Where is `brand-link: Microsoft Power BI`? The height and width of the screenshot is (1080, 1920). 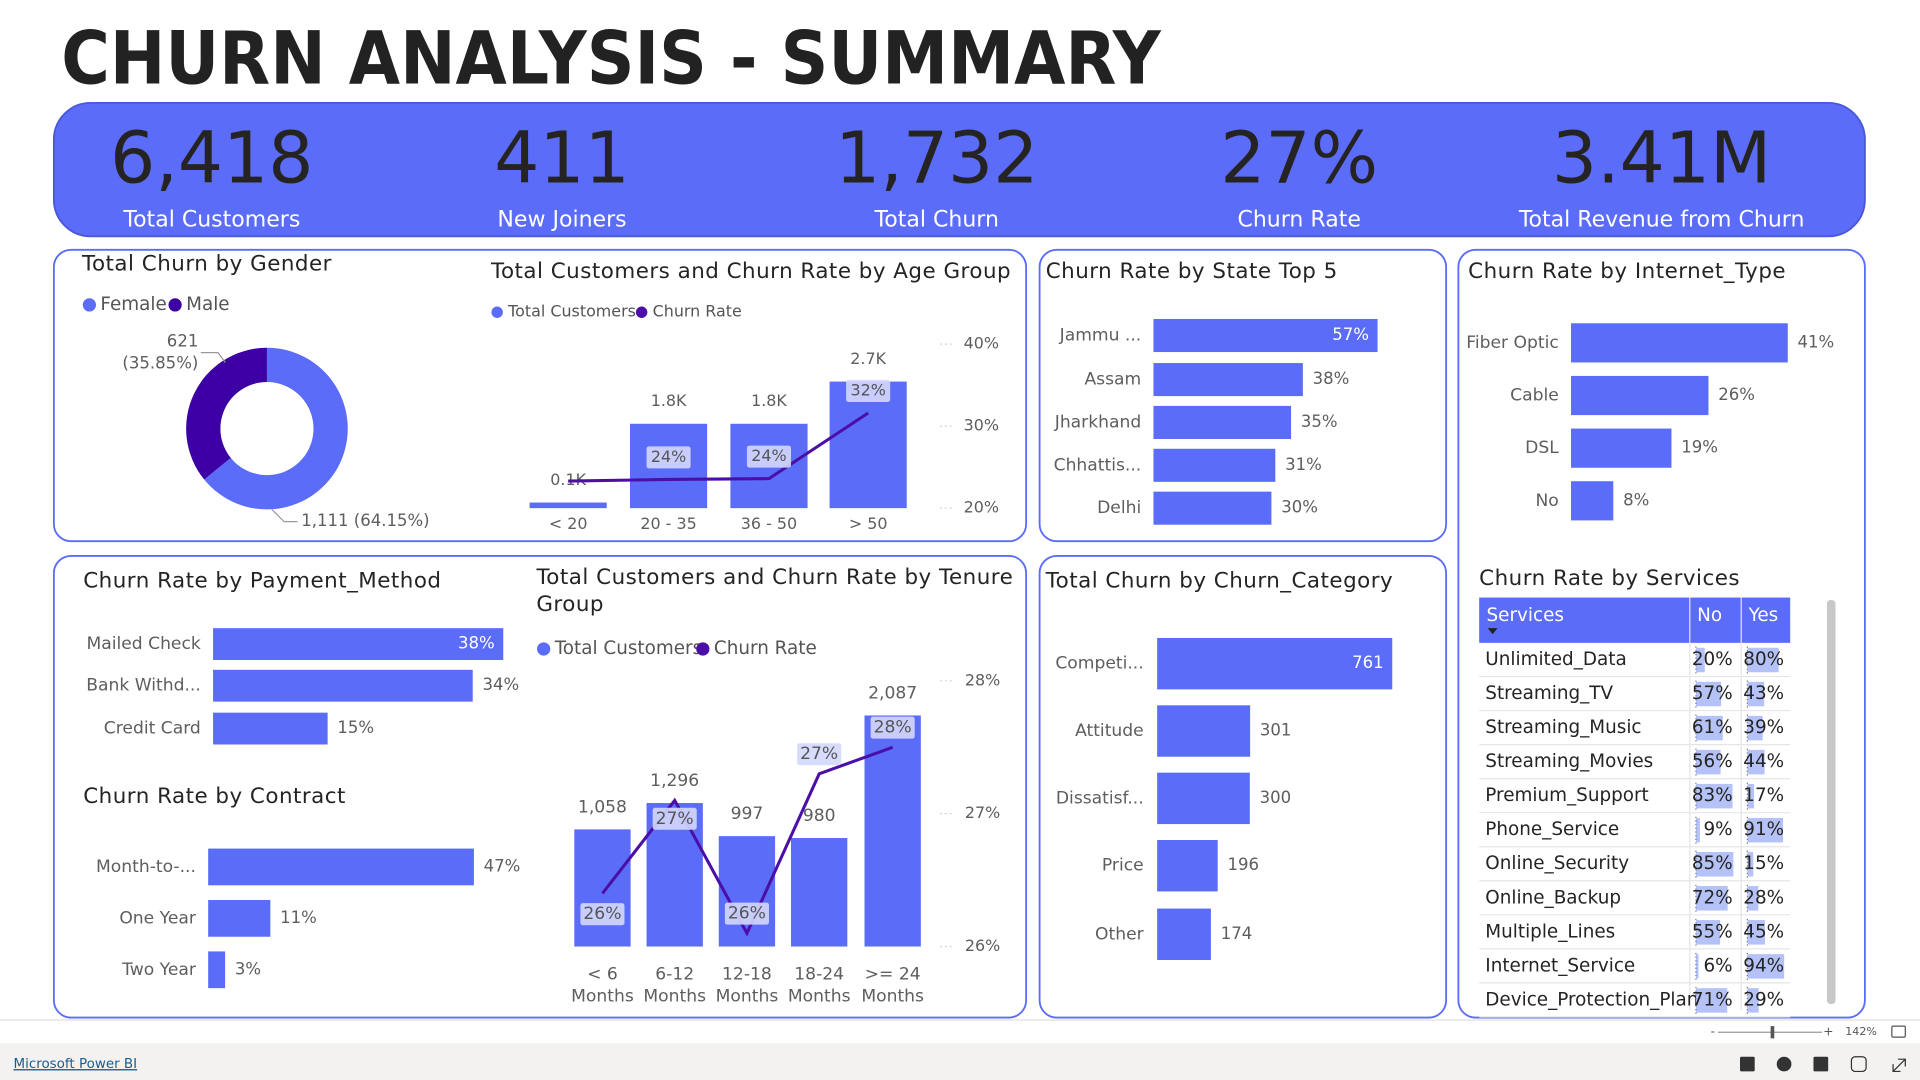 brand-link: Microsoft Power BI is located at coordinates (75, 1064).